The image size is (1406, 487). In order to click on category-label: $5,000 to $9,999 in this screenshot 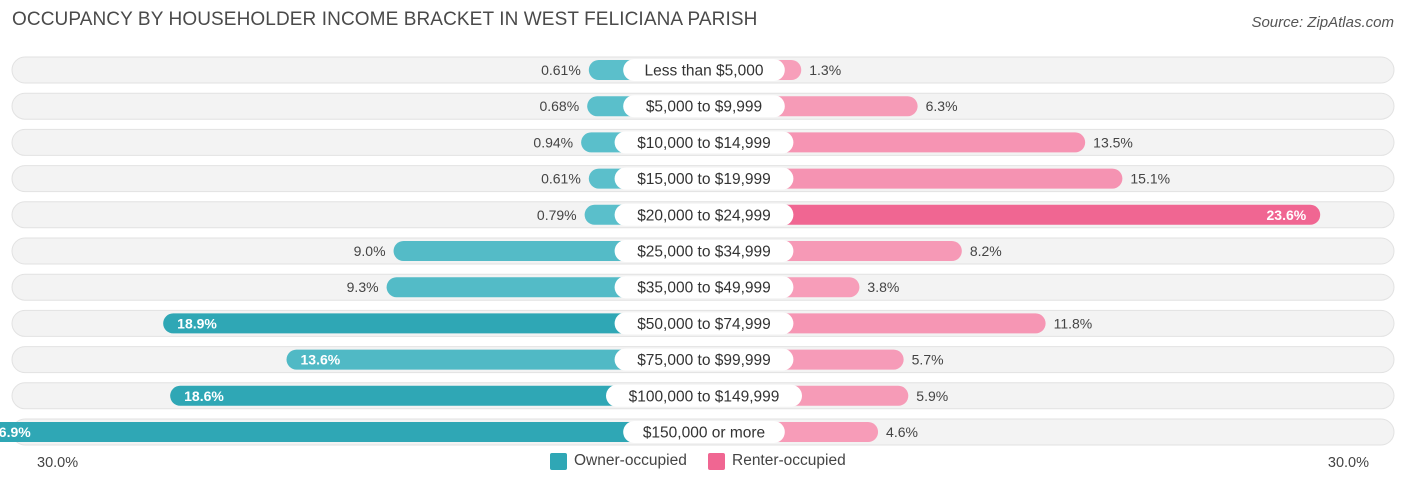, I will do `click(704, 107)`.